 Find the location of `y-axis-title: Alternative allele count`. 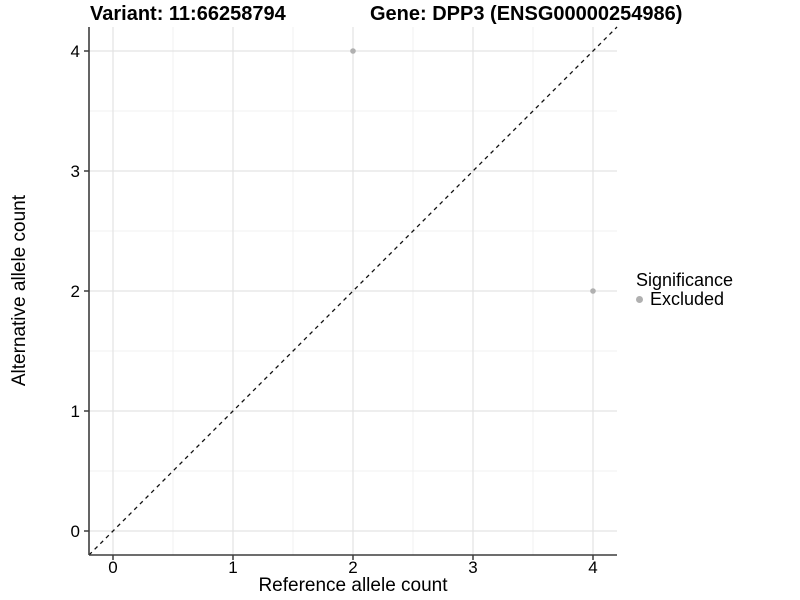

y-axis-title: Alternative allele count is located at coordinates (19, 291).